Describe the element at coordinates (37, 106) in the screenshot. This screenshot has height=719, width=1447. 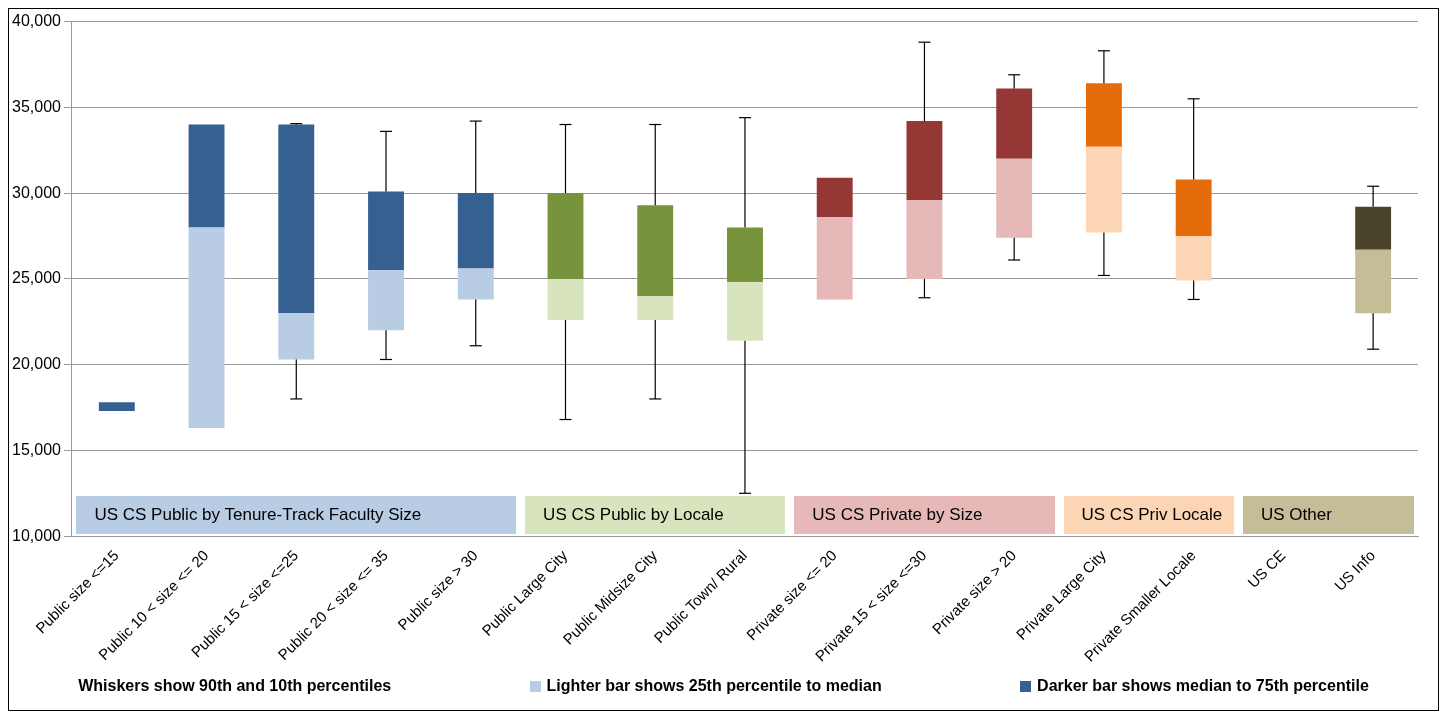
I see `y-tick-label: 35,000` at that location.